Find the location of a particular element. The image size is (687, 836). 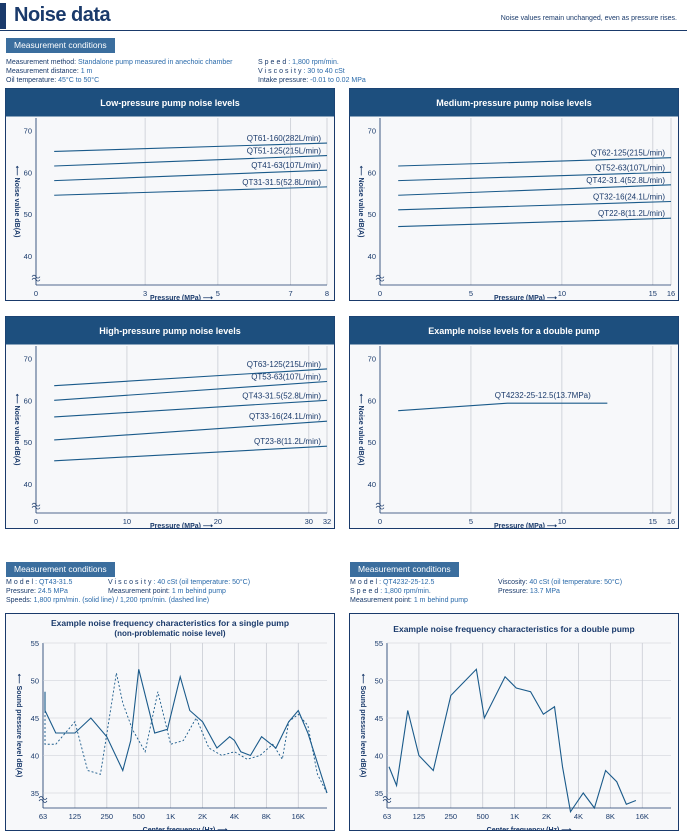

single-viscosity-label: Viscosity is located at coordinates (131, 582).